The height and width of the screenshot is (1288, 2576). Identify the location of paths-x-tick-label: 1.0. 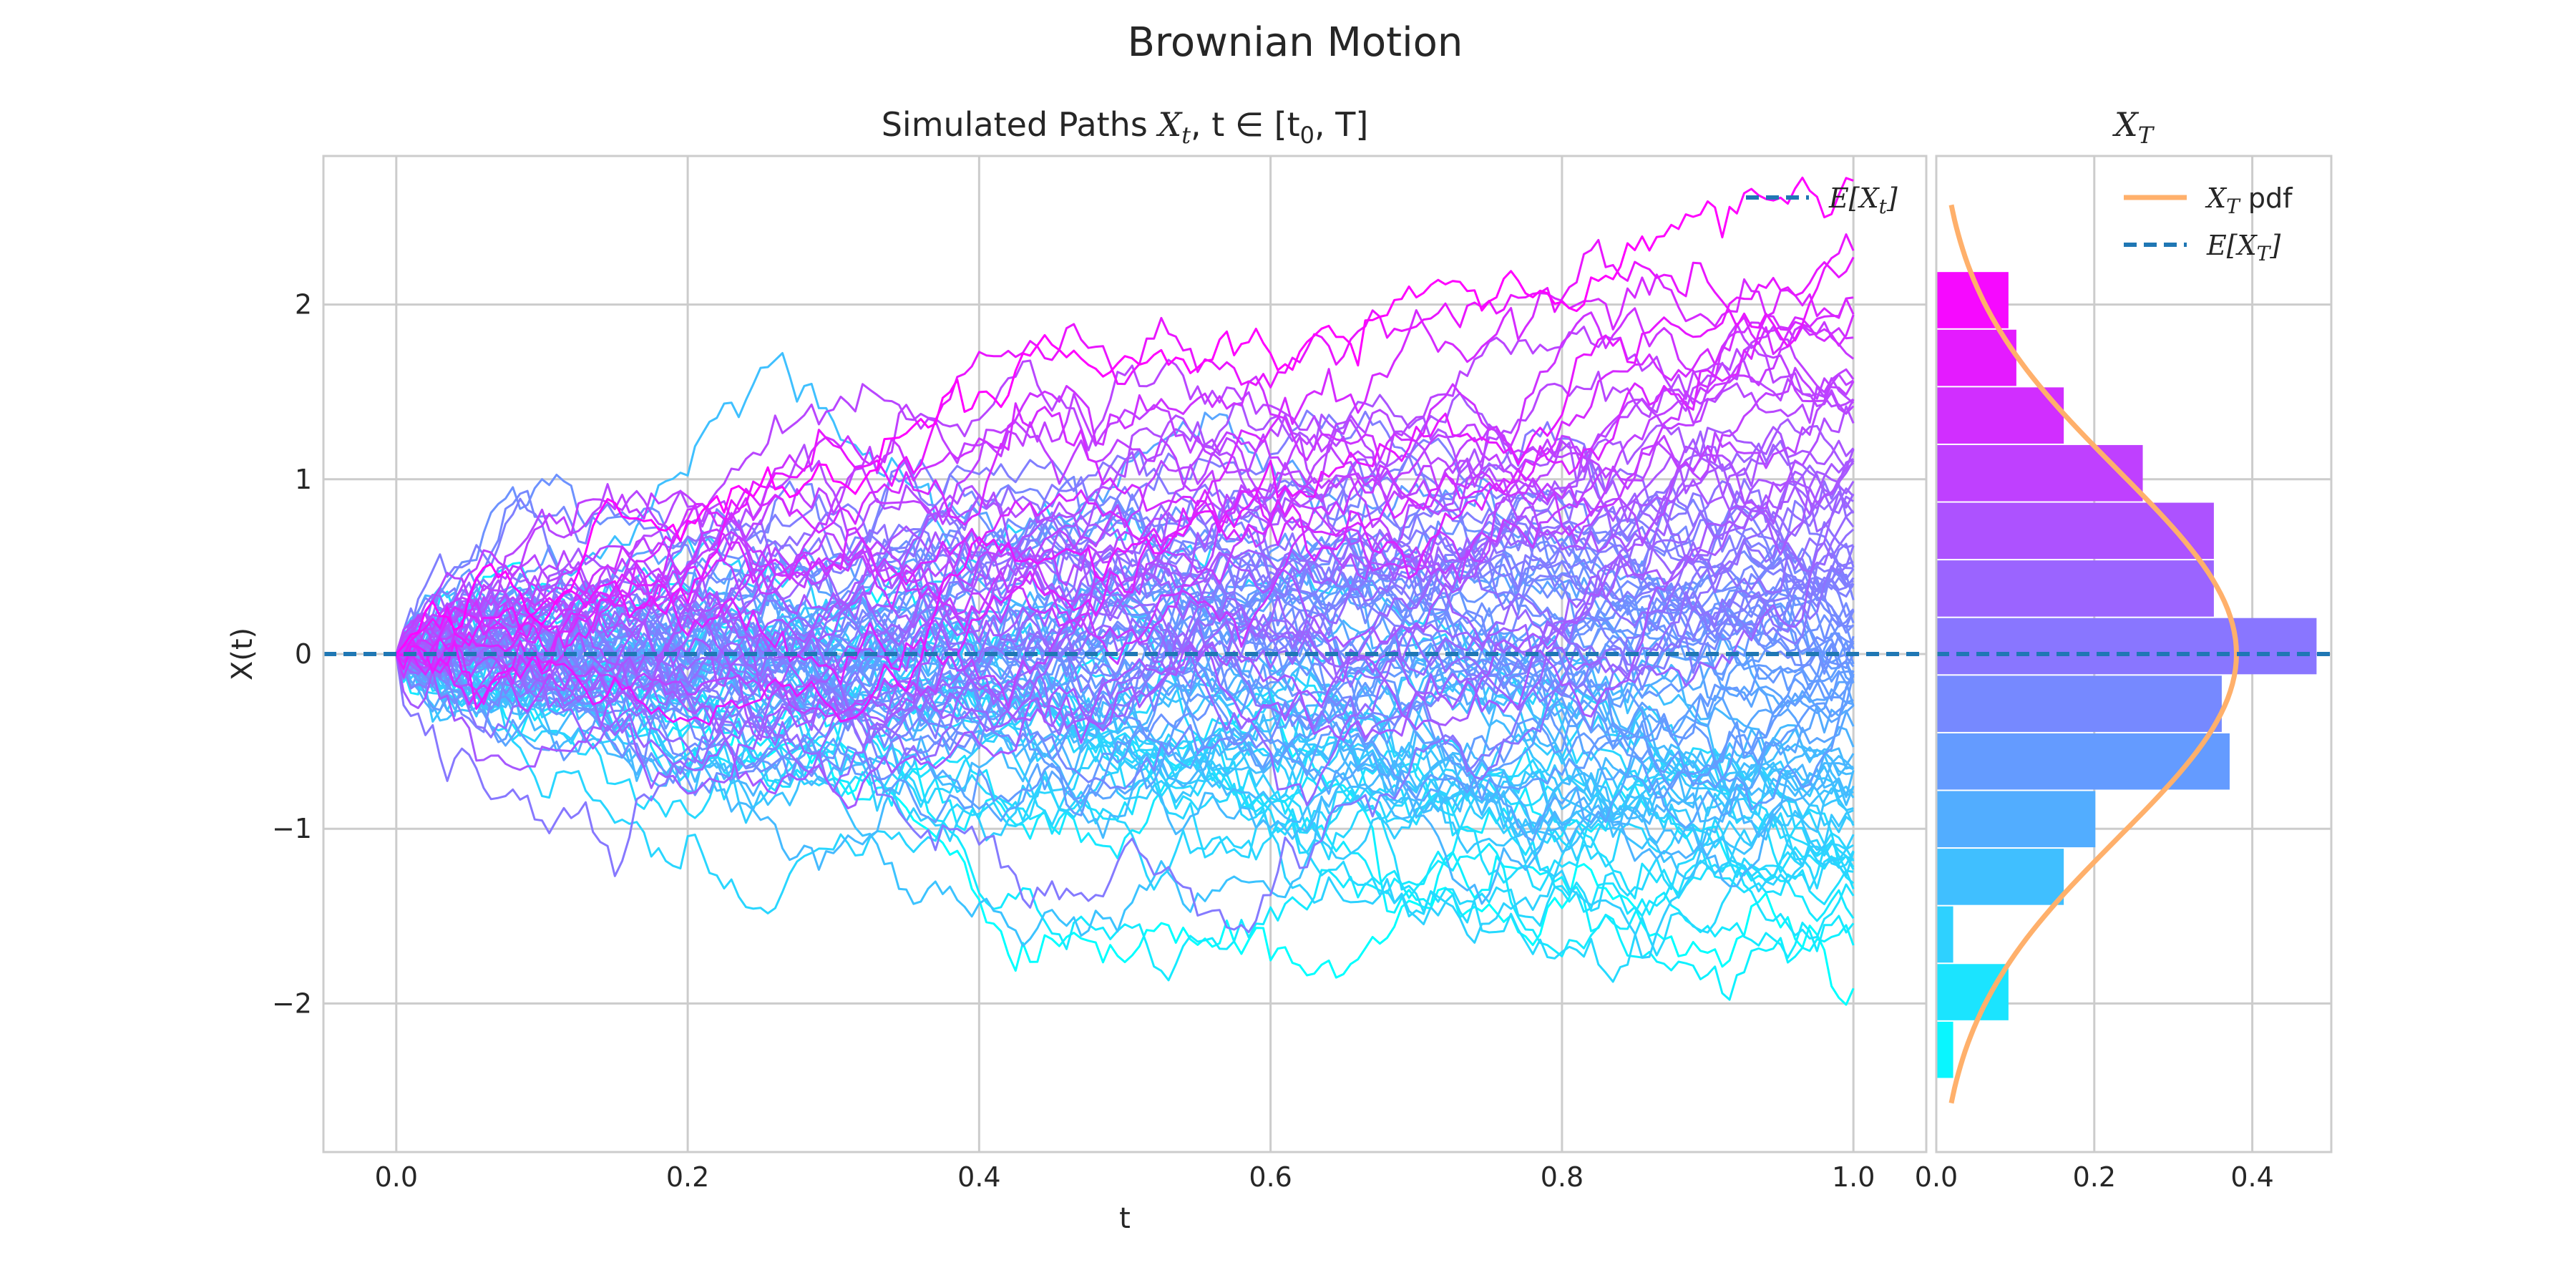
(1853, 1177).